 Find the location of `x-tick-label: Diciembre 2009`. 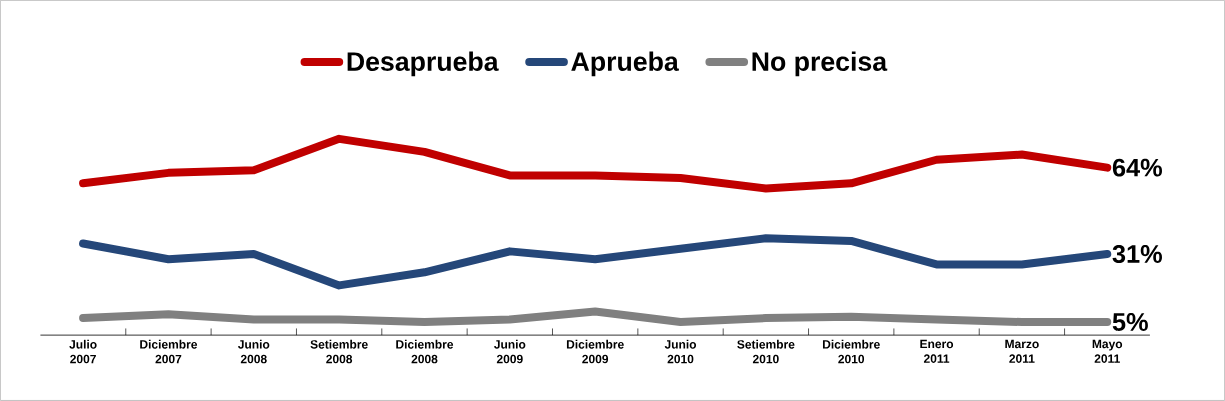

x-tick-label: Diciembre 2009 is located at coordinates (595, 351).